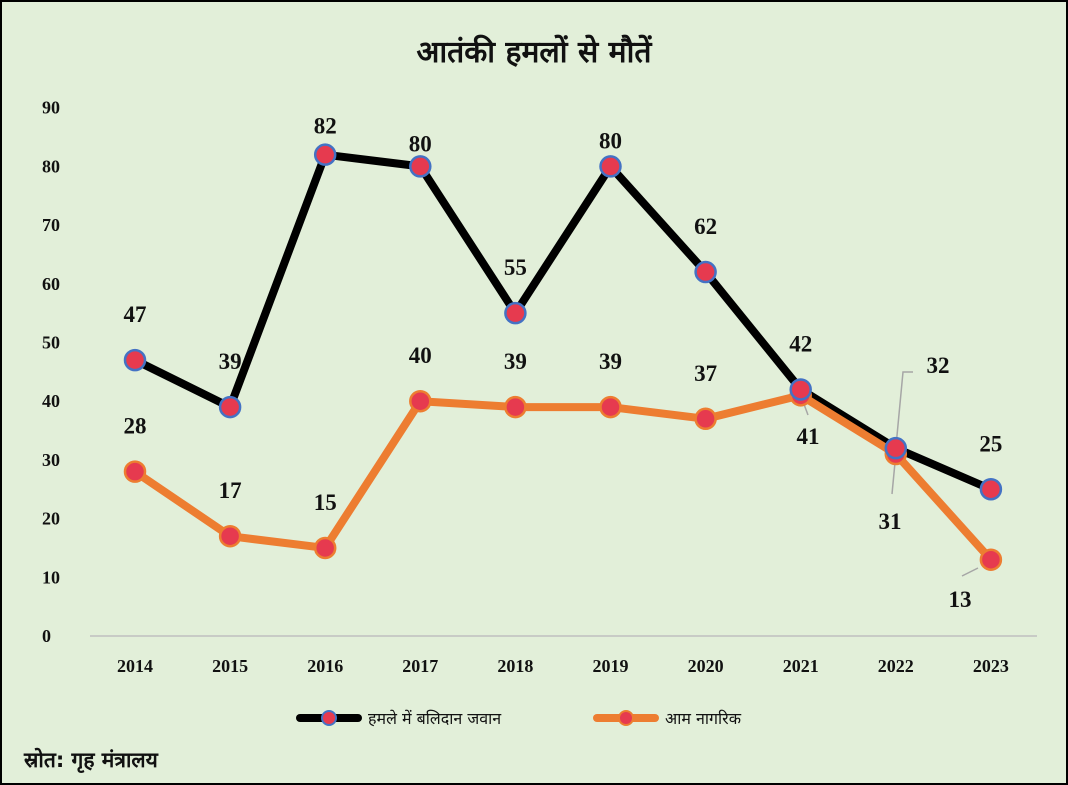  Describe the element at coordinates (896, 666) in the screenshot. I see `x-tick-label: 2022` at that location.